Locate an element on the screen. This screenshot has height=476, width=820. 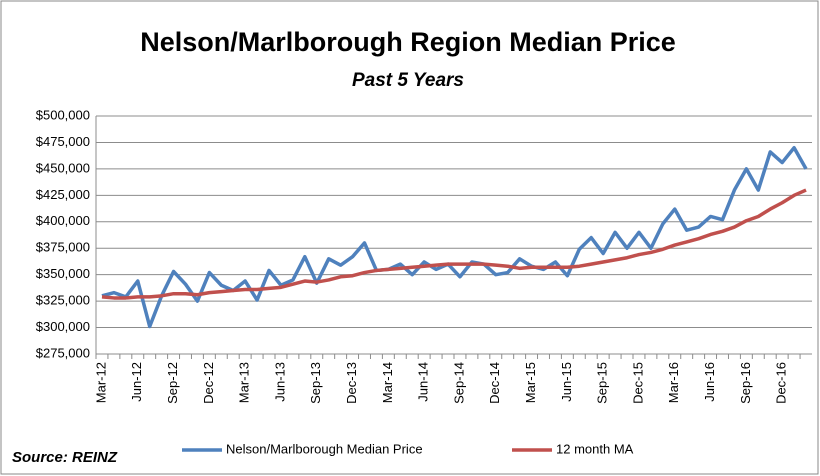
x-tick-label: Jun-13 is located at coordinates (279, 382).